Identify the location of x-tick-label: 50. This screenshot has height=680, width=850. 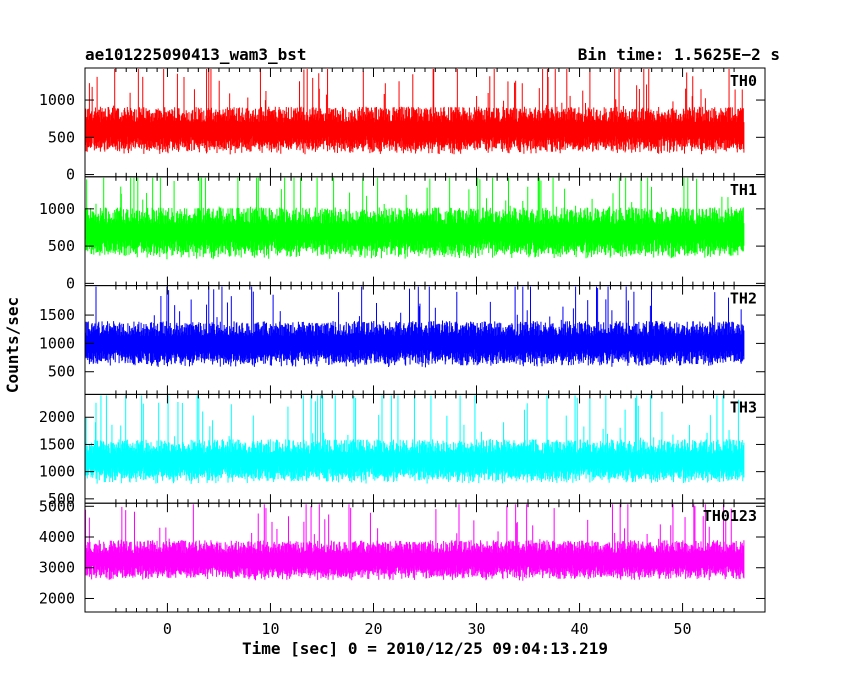
(683, 629).